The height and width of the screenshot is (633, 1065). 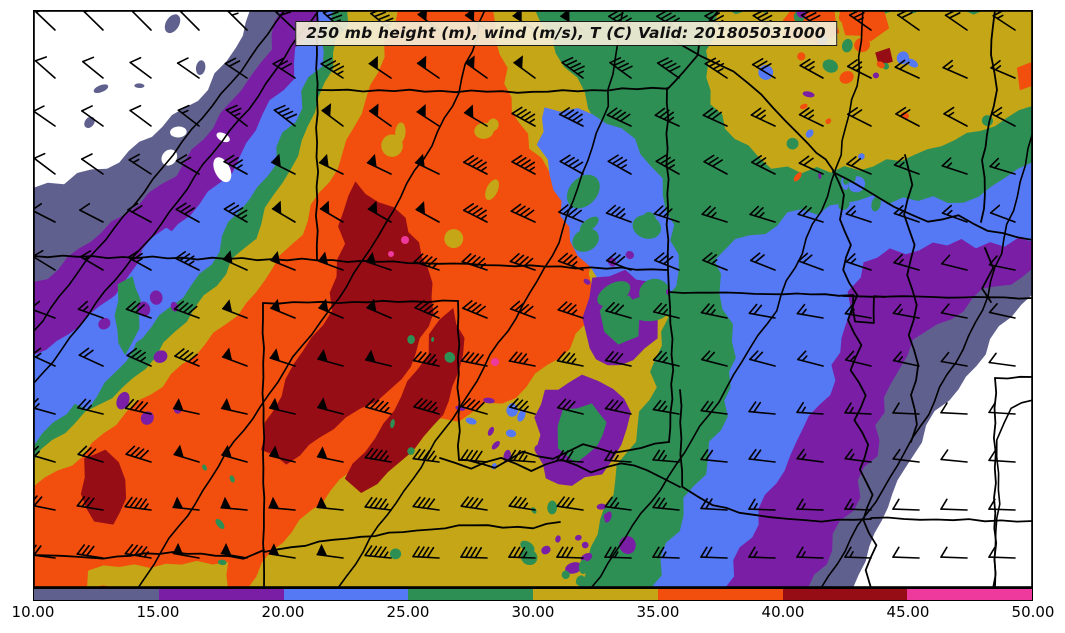 What do you see at coordinates (263, 445) in the screenshot?
I see `border-tx-w` at bounding box center [263, 445].